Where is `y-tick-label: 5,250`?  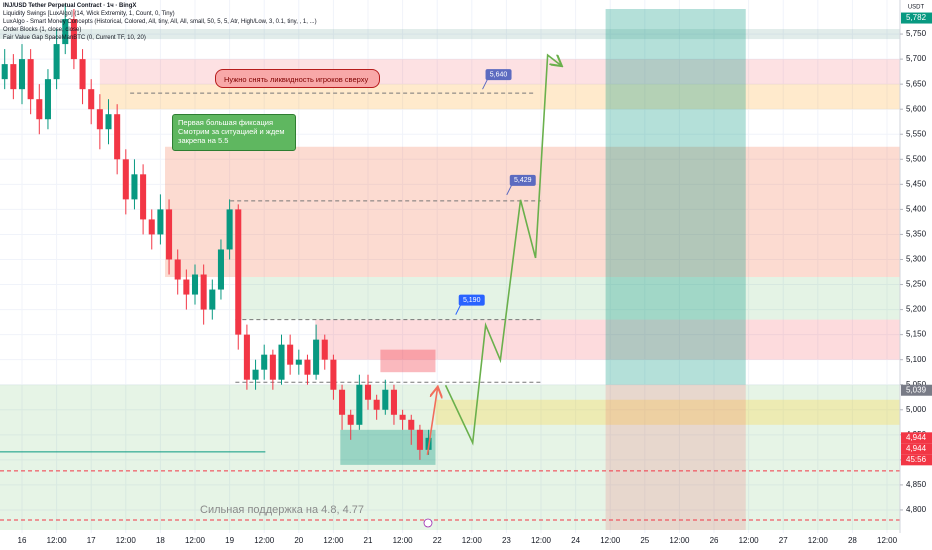 y-tick-label: 5,250 is located at coordinates (916, 284).